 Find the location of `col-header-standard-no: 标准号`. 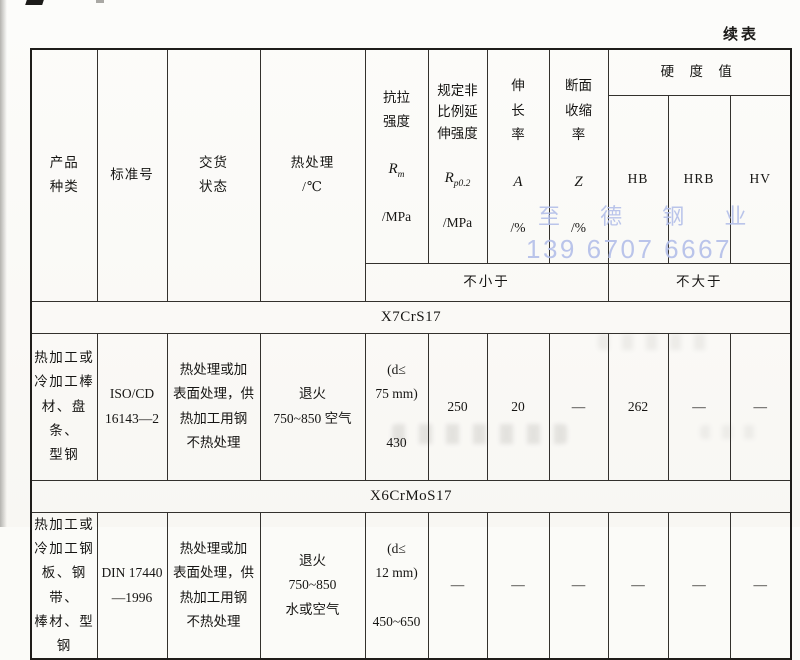

col-header-standard-no: 标准号 is located at coordinates (132, 175).